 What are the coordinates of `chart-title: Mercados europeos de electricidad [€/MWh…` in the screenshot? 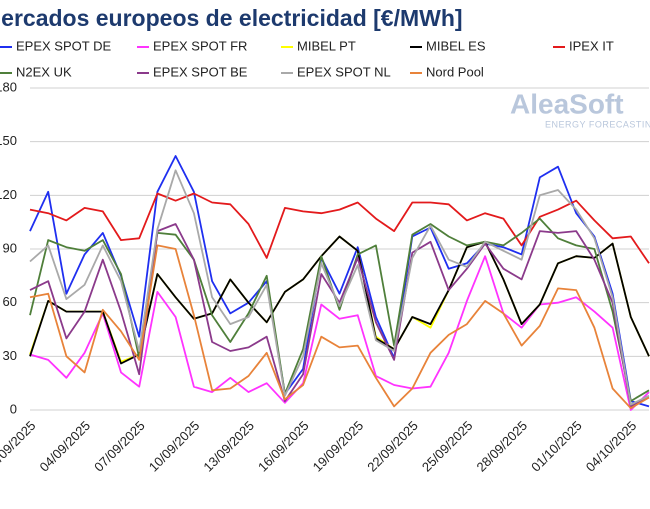 It's located at (231, 18).